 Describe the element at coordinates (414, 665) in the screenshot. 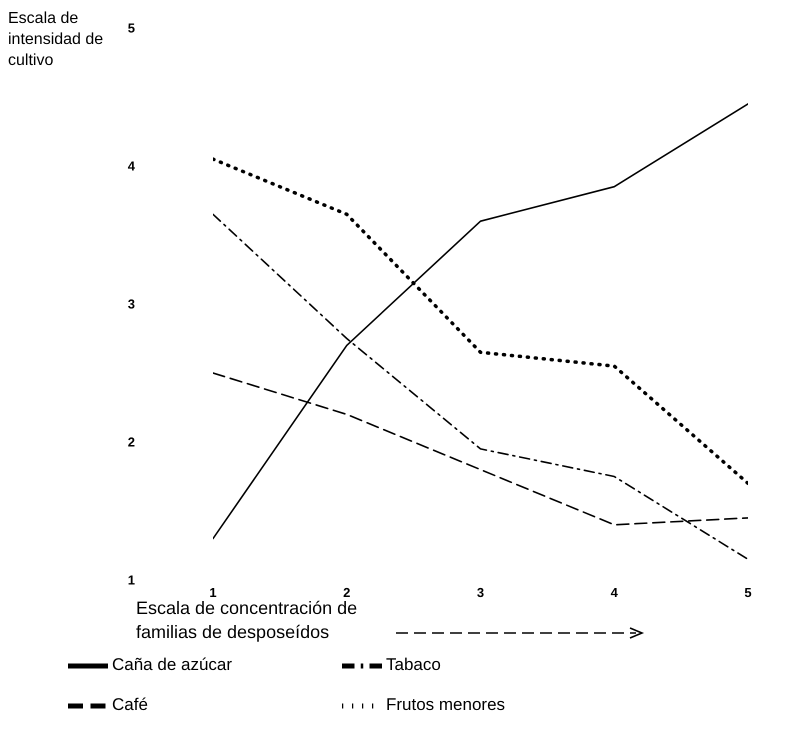

I see `legend-label: Tabaco` at that location.